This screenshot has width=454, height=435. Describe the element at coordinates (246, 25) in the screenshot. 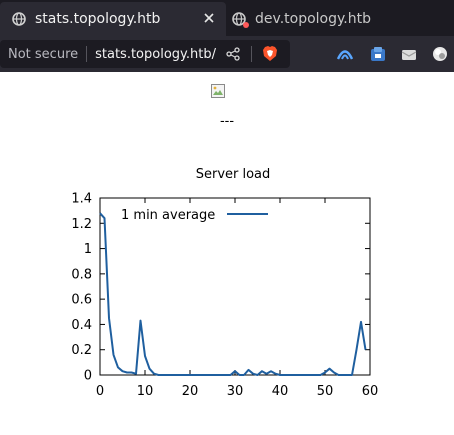

I see `warning-dot-icon` at that location.